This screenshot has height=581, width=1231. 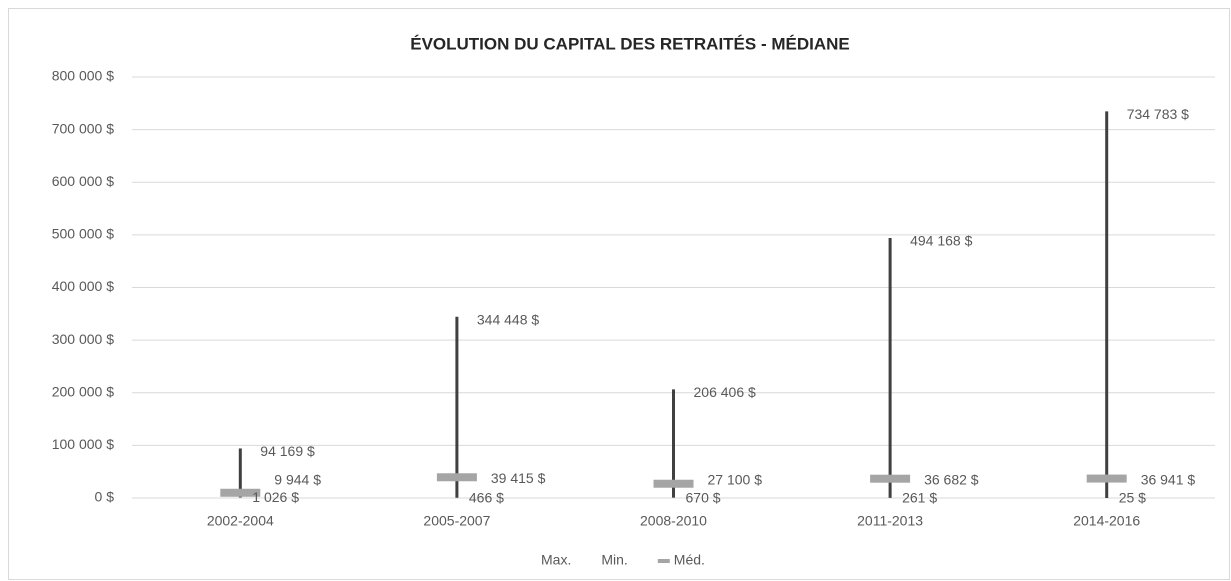 I want to click on x-tick-label: 2011-2013, so click(x=890, y=521).